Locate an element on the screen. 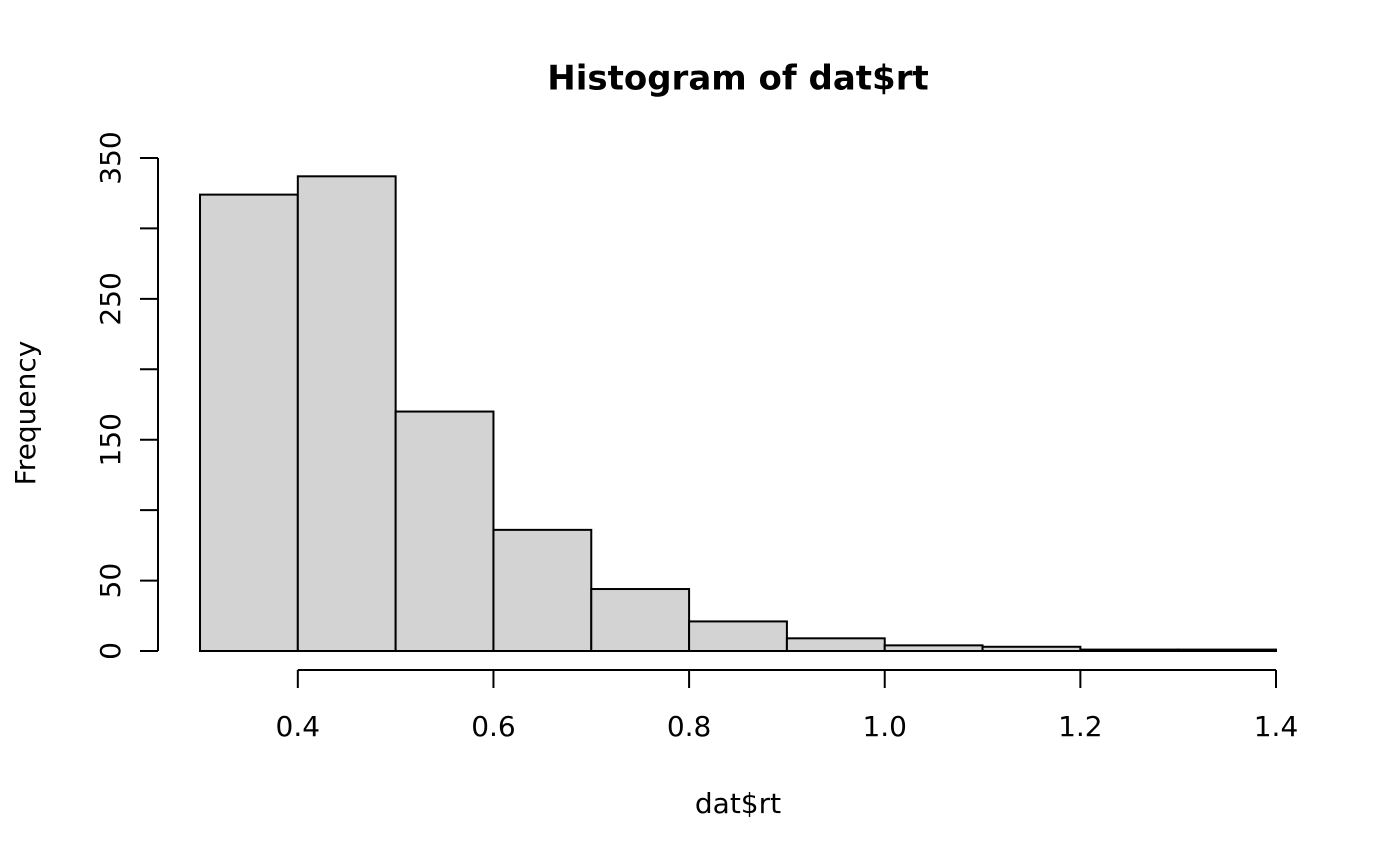 The height and width of the screenshot is (866, 1400). x-tick-label: 1.0 is located at coordinates (884, 726).